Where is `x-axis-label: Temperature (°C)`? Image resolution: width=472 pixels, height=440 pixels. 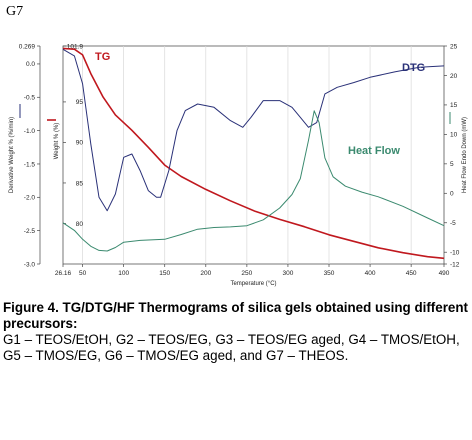 x-axis-label: Temperature (°C) is located at coordinates (253, 284).